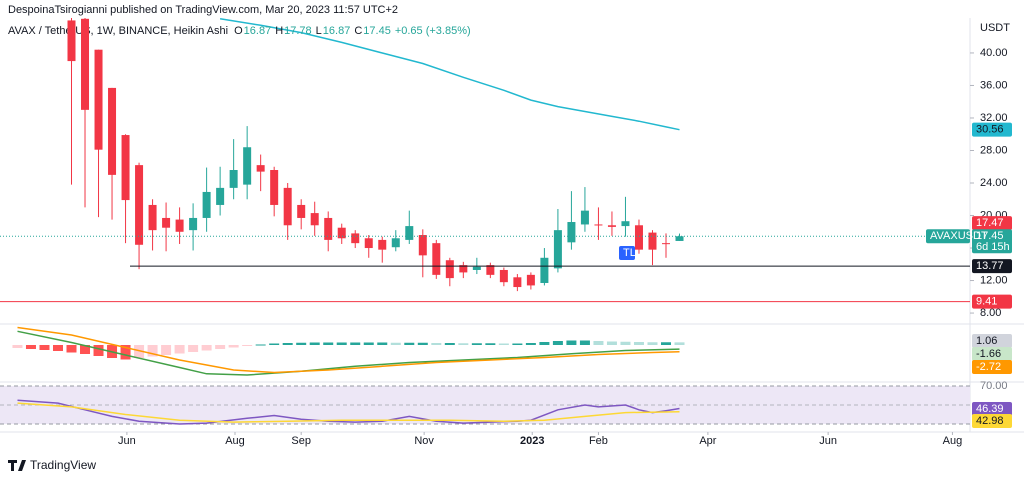  I want to click on brand-logo, so click(17, 465).